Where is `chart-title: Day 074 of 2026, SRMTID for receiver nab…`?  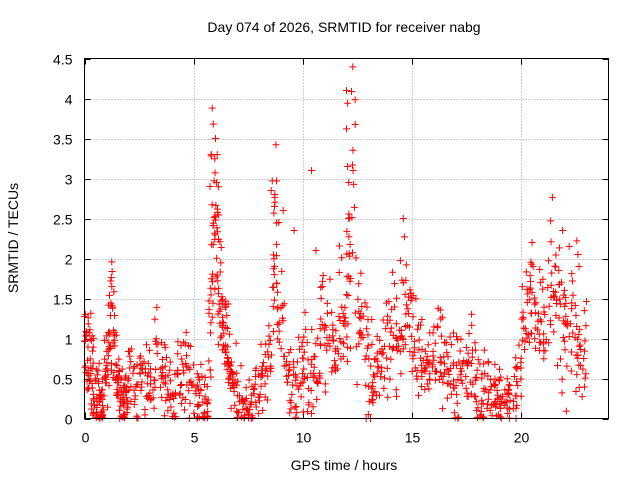
chart-title: Day 074 of 2026, SRMTID for receiver nab… is located at coordinates (343, 27).